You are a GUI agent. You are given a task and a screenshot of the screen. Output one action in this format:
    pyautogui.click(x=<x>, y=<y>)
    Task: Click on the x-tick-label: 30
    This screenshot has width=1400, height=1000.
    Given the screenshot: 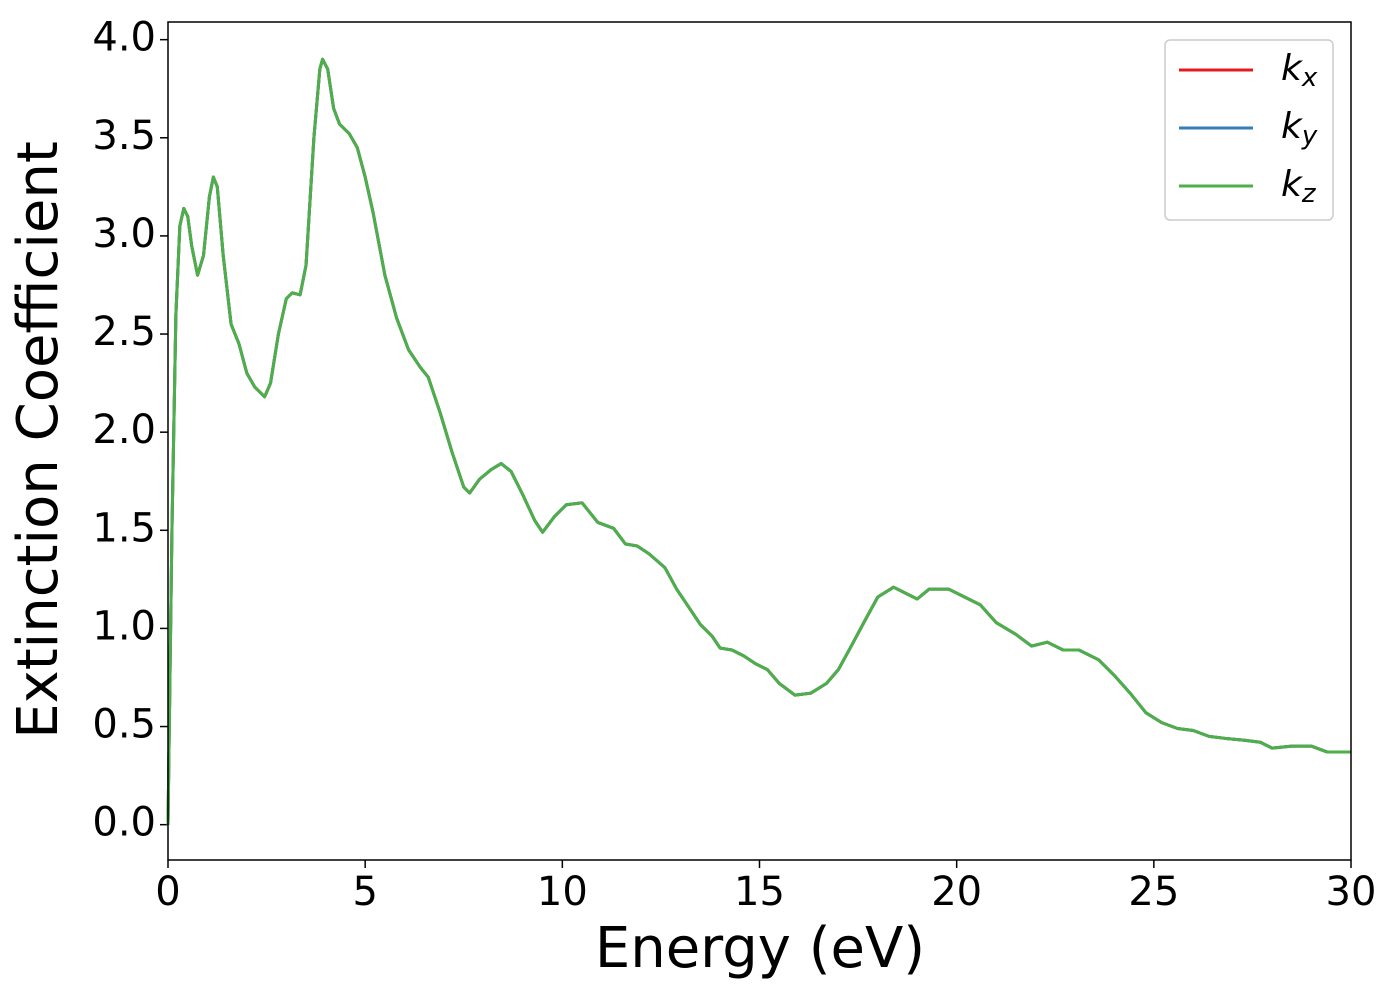 What is the action you would take?
    pyautogui.click(x=1351, y=892)
    